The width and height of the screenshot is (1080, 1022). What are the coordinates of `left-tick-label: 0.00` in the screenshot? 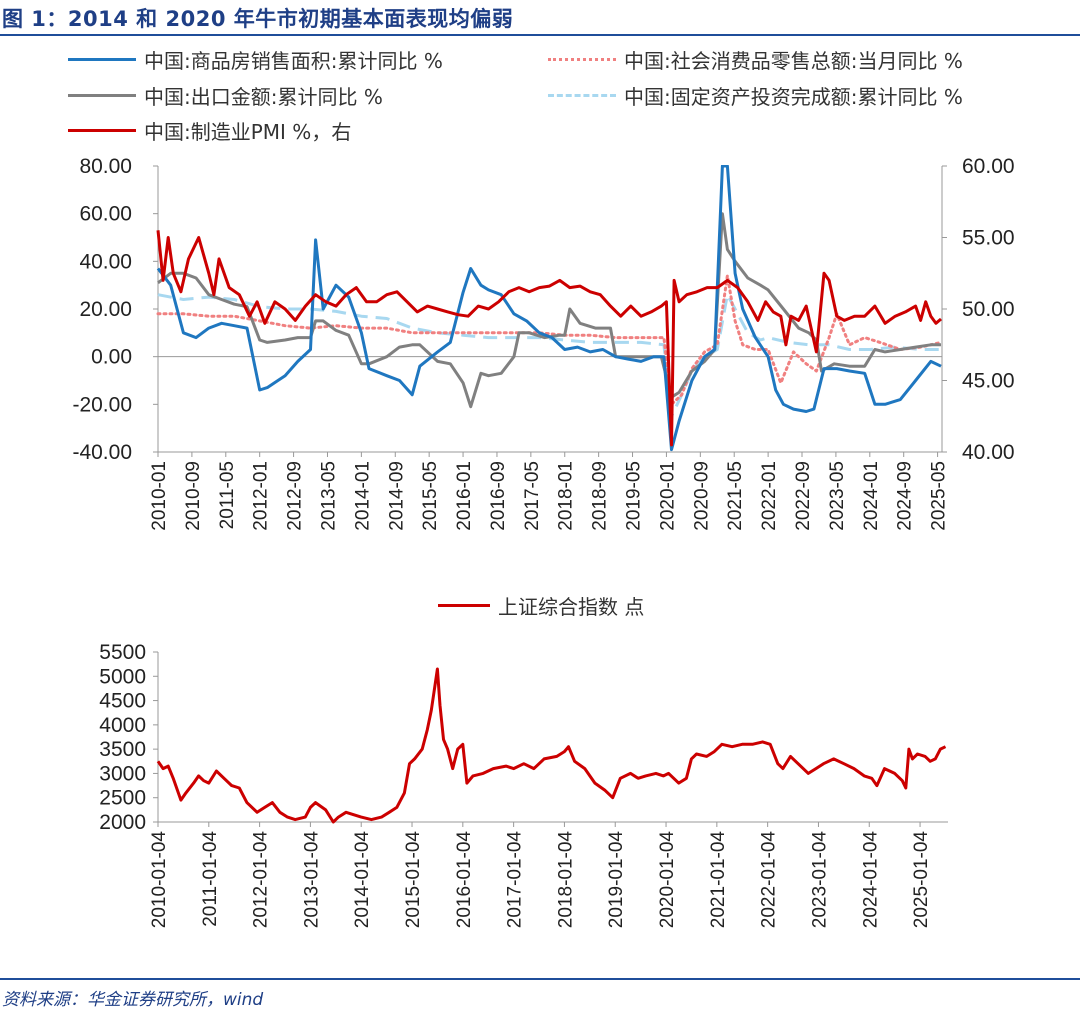 It's located at (111, 357).